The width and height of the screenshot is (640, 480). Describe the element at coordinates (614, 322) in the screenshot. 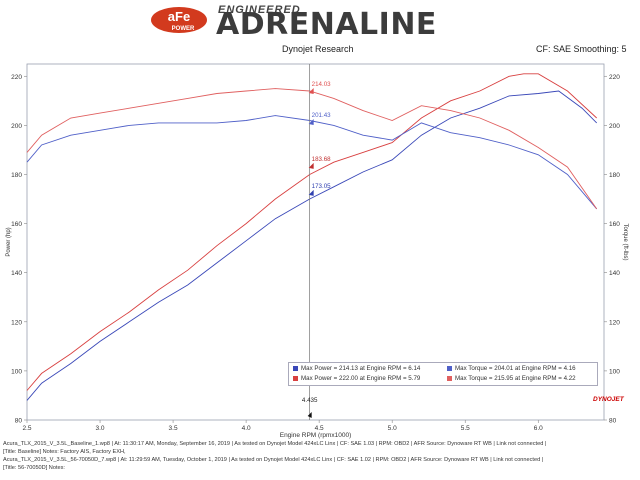

I see `y-tick-label-right: 120` at that location.